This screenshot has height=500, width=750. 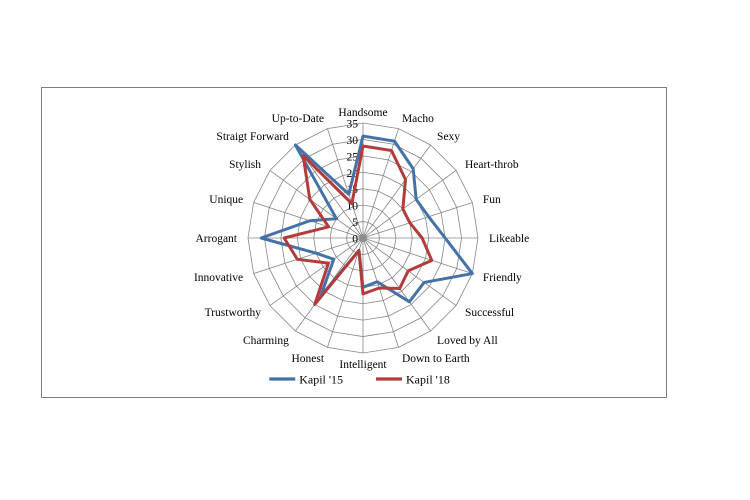 I want to click on chart-legend: Kapil '15 Kapil '18, so click(x=359, y=380).